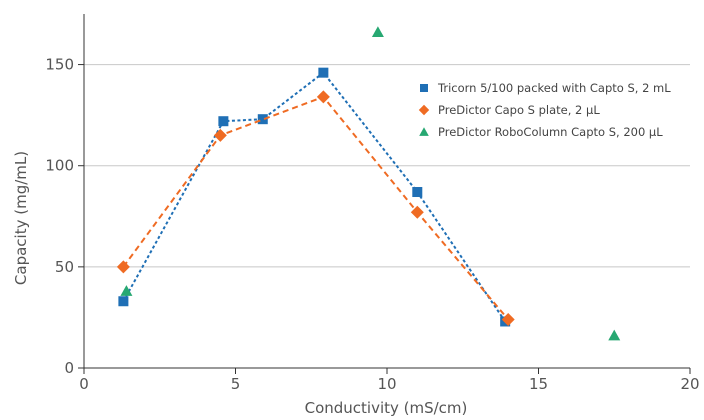  Describe the element at coordinates (550, 132) in the screenshot. I see `legend-label: PreDictor RoboColumn Capto S, 200 µL` at that location.